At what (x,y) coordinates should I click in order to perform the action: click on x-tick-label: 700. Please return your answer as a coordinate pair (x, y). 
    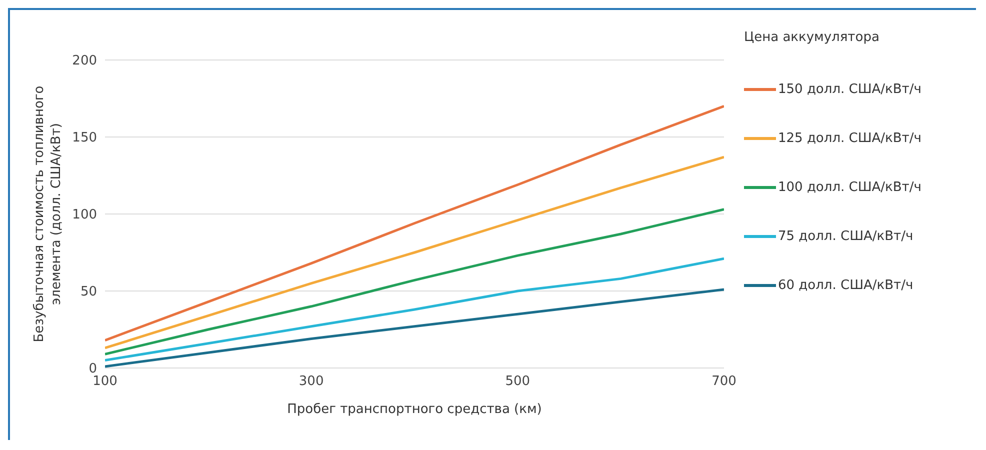
    Looking at the image, I should click on (724, 382).